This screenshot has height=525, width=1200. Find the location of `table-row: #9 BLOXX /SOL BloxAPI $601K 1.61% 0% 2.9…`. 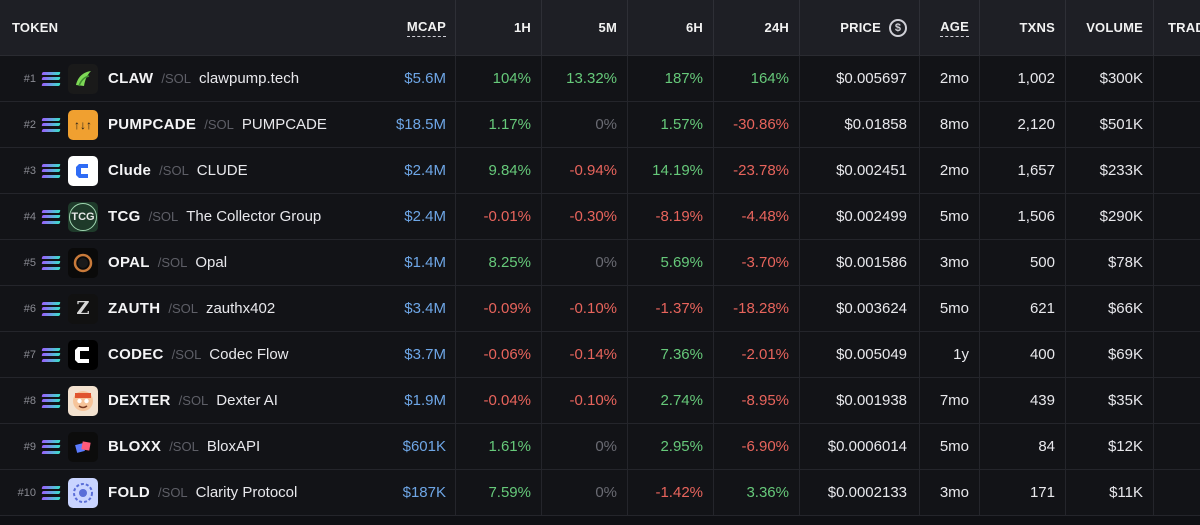

table-row: #9 BLOXX /SOL BloxAPI $601K 1.61% 0% 2.9… is located at coordinates (600, 447).